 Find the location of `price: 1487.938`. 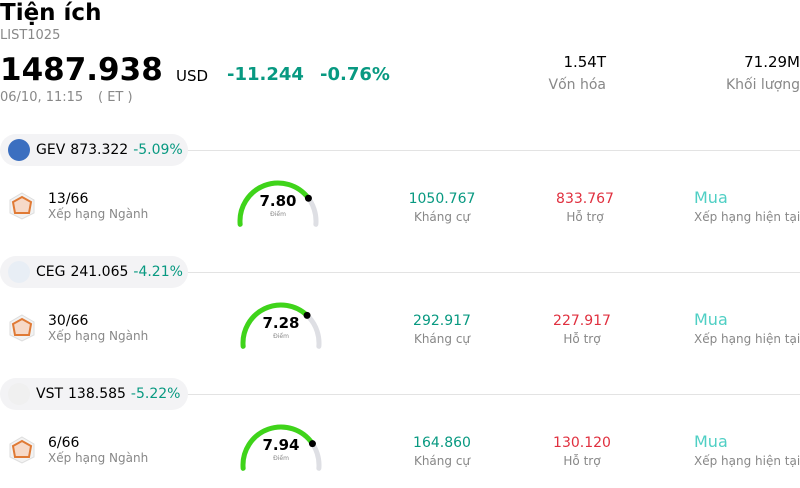

price: 1487.938 is located at coordinates (81, 70).